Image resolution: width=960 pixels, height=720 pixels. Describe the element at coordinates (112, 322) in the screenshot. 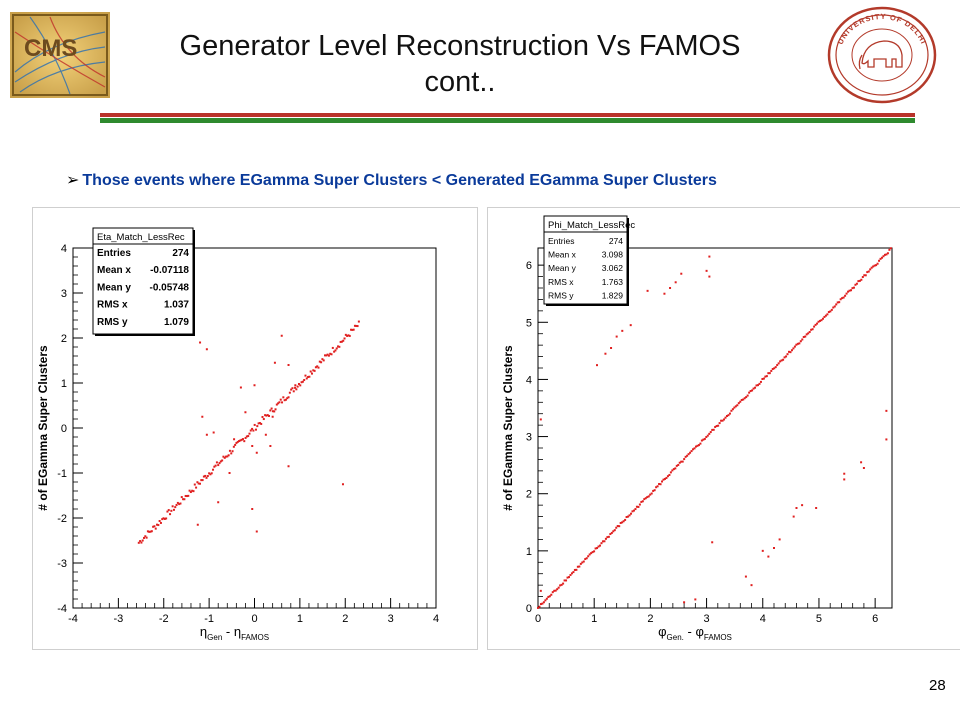

I see `stats-label: RMS y` at that location.